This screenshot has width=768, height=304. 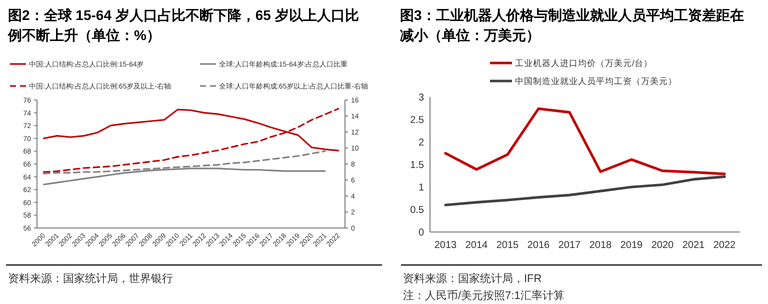 What do you see at coordinates (662, 245) in the screenshot?
I see `x-tick-label: 2020` at bounding box center [662, 245].